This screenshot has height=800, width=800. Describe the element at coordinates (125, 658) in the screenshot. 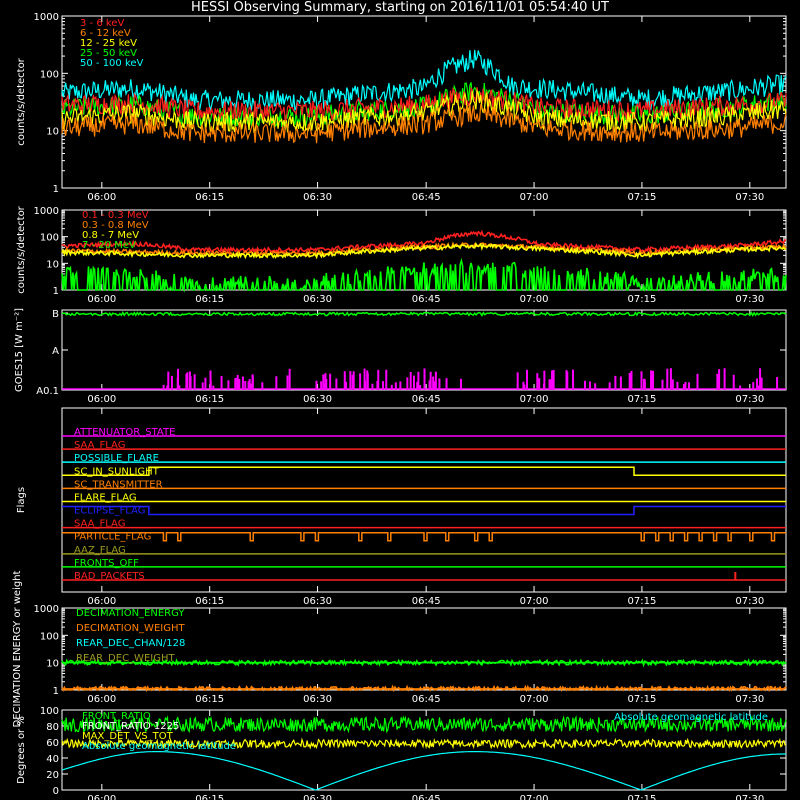

I see `legend-entry: REAR_DEC_WEIGHT` at that location.